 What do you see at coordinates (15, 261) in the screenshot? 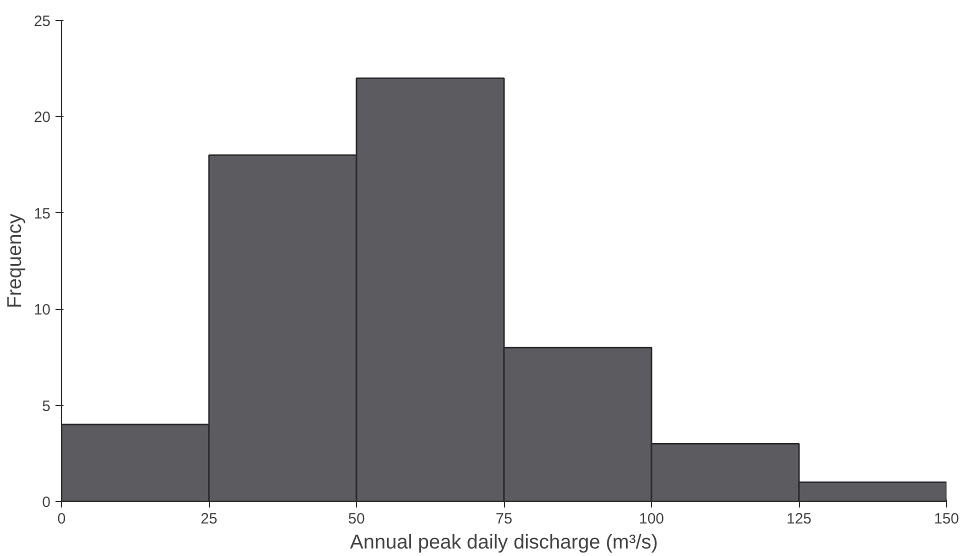
I see `y-axis-title: Frequency` at bounding box center [15, 261].